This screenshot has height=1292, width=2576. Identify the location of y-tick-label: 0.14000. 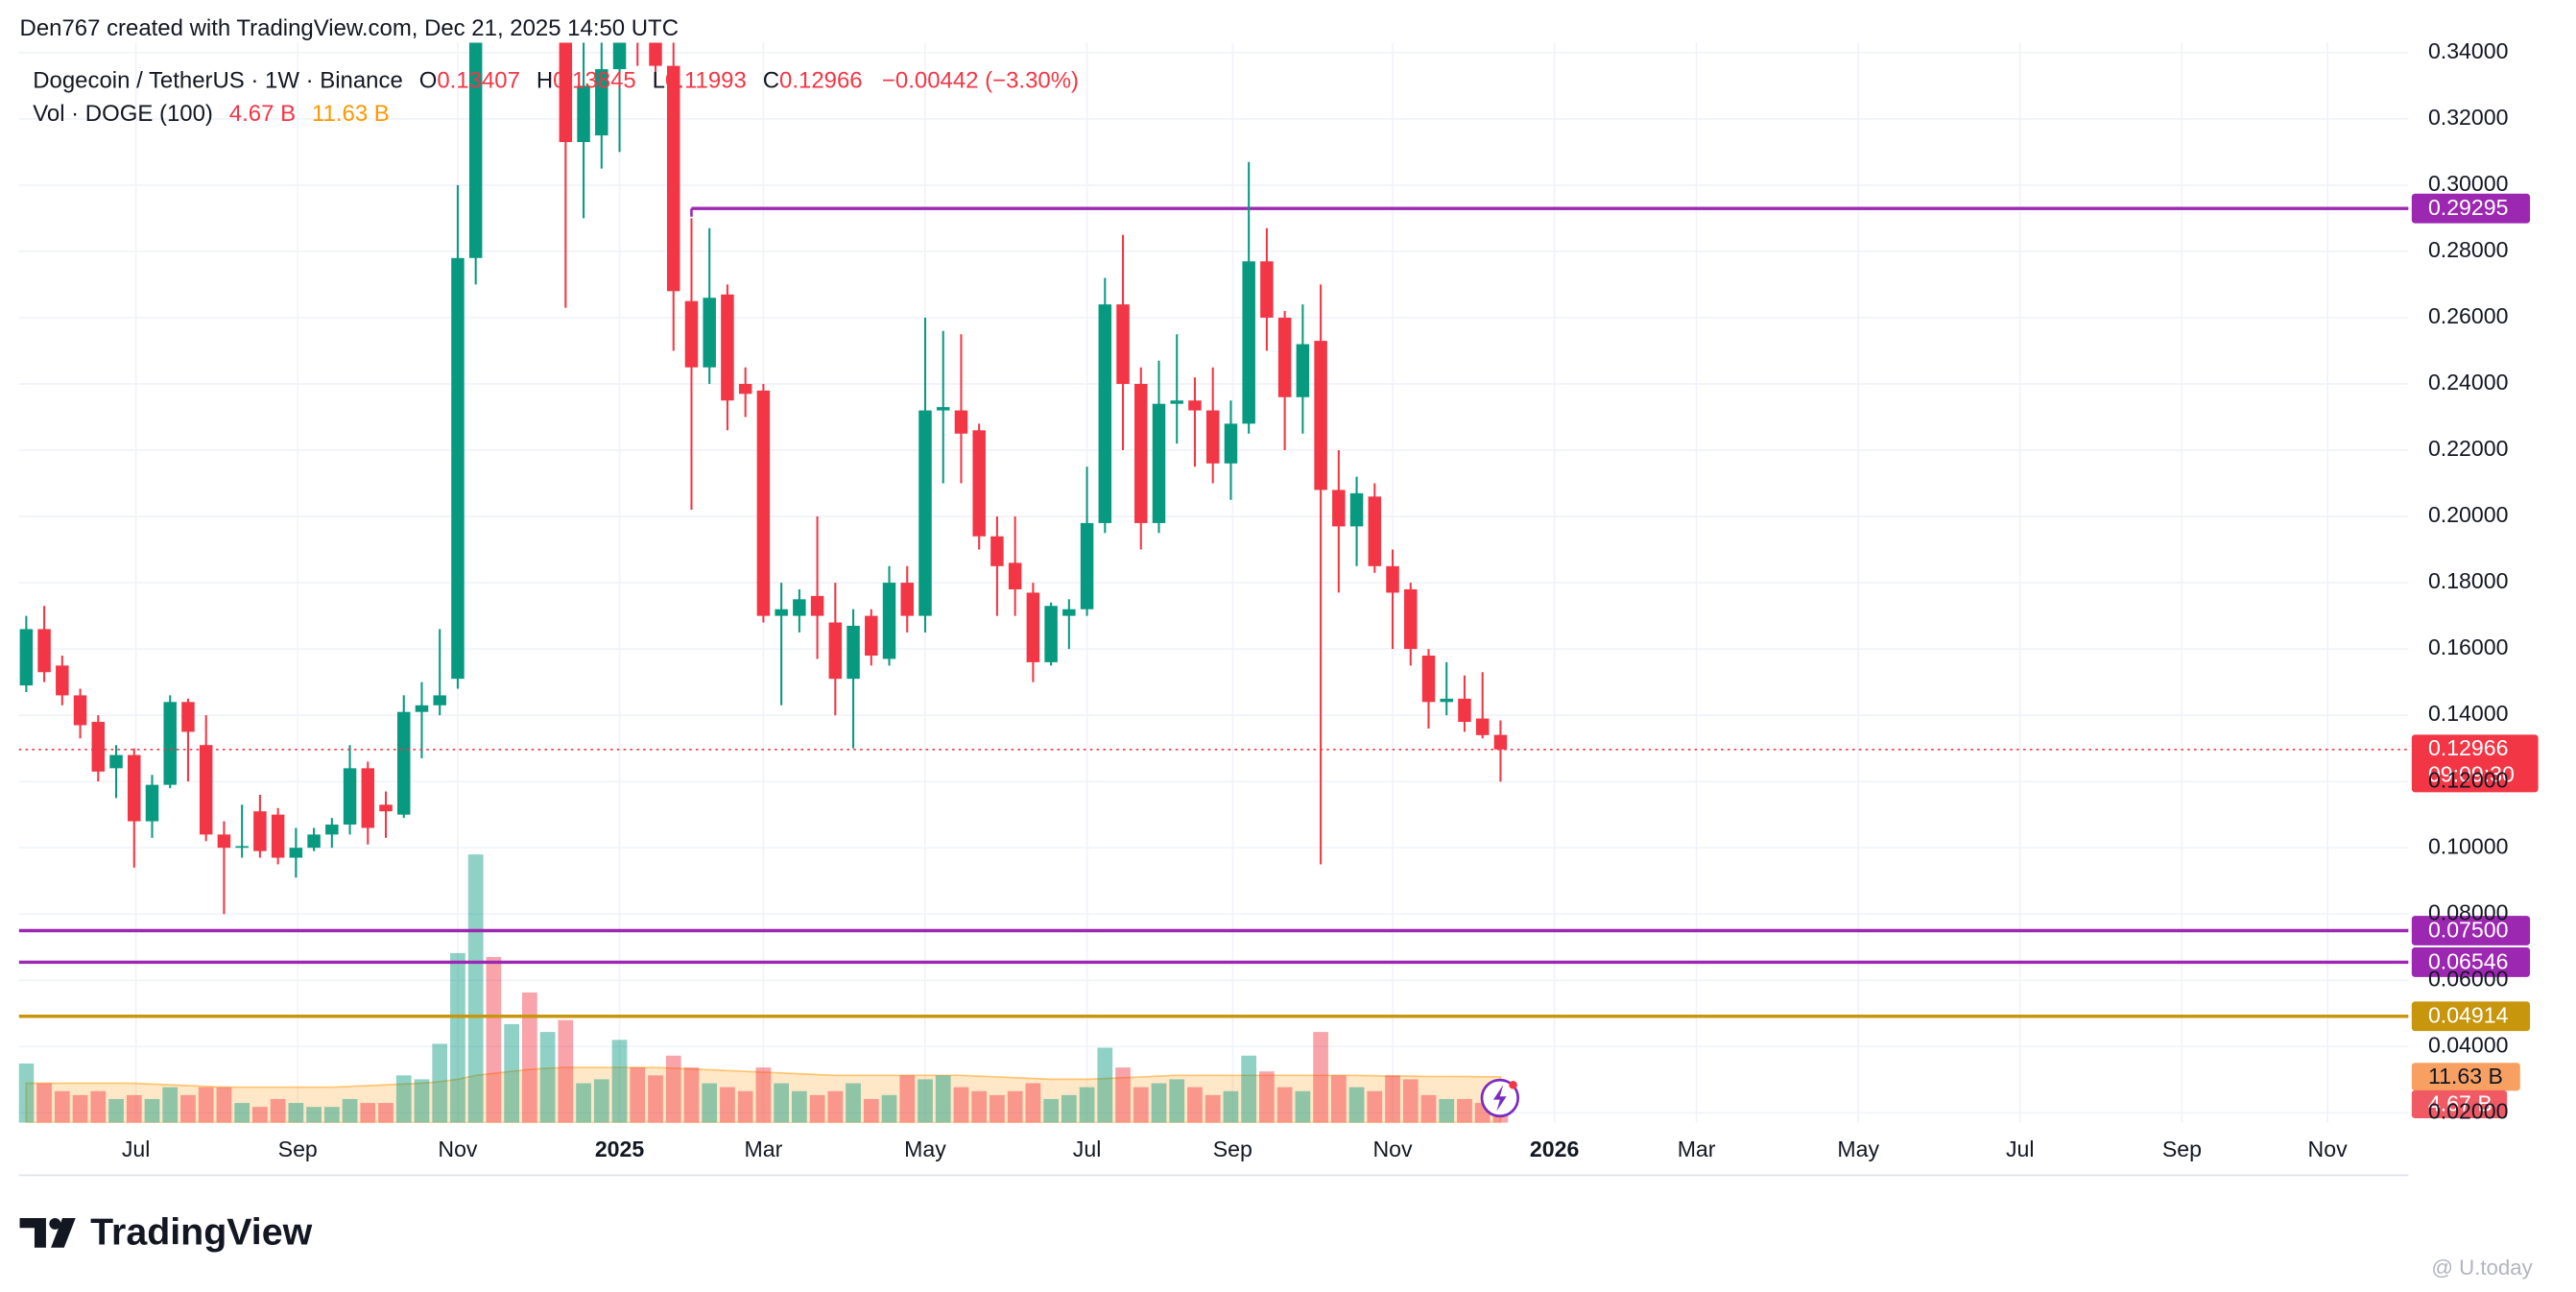
(2468, 713).